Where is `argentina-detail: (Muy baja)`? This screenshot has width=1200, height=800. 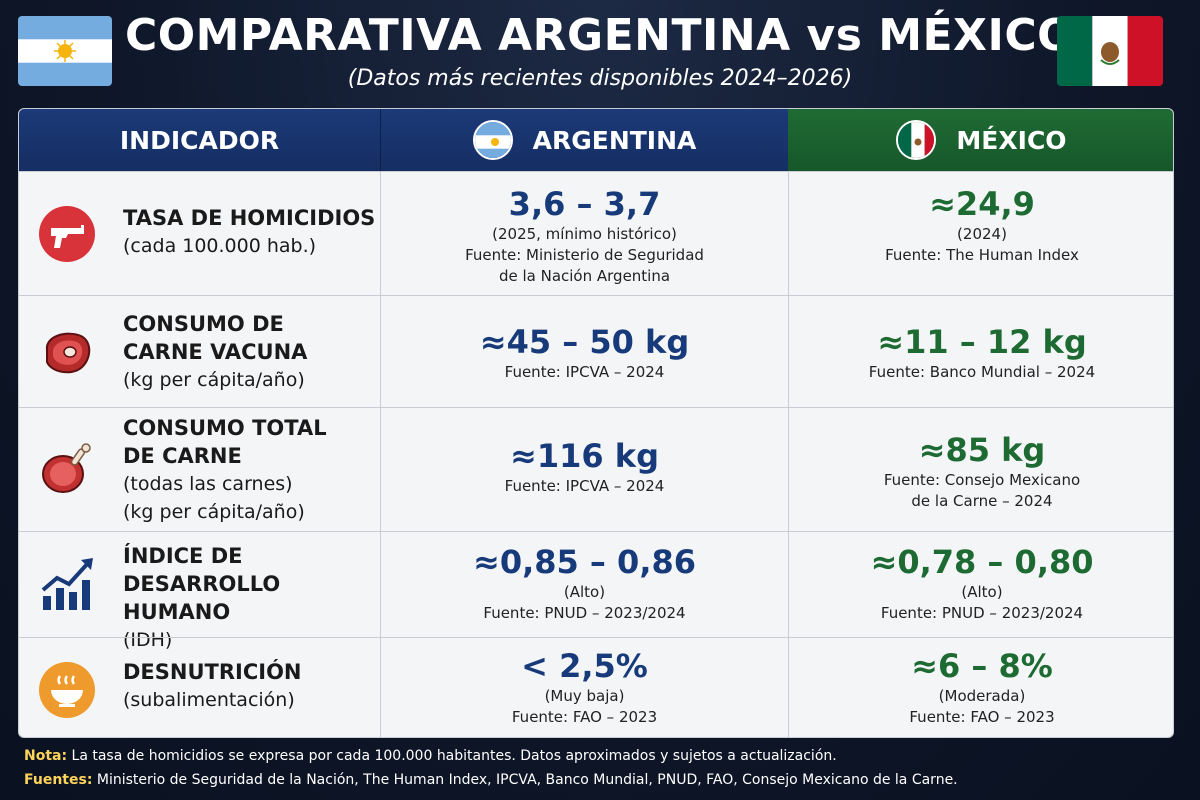
argentina-detail: (Muy baja) is located at coordinates (584, 696).